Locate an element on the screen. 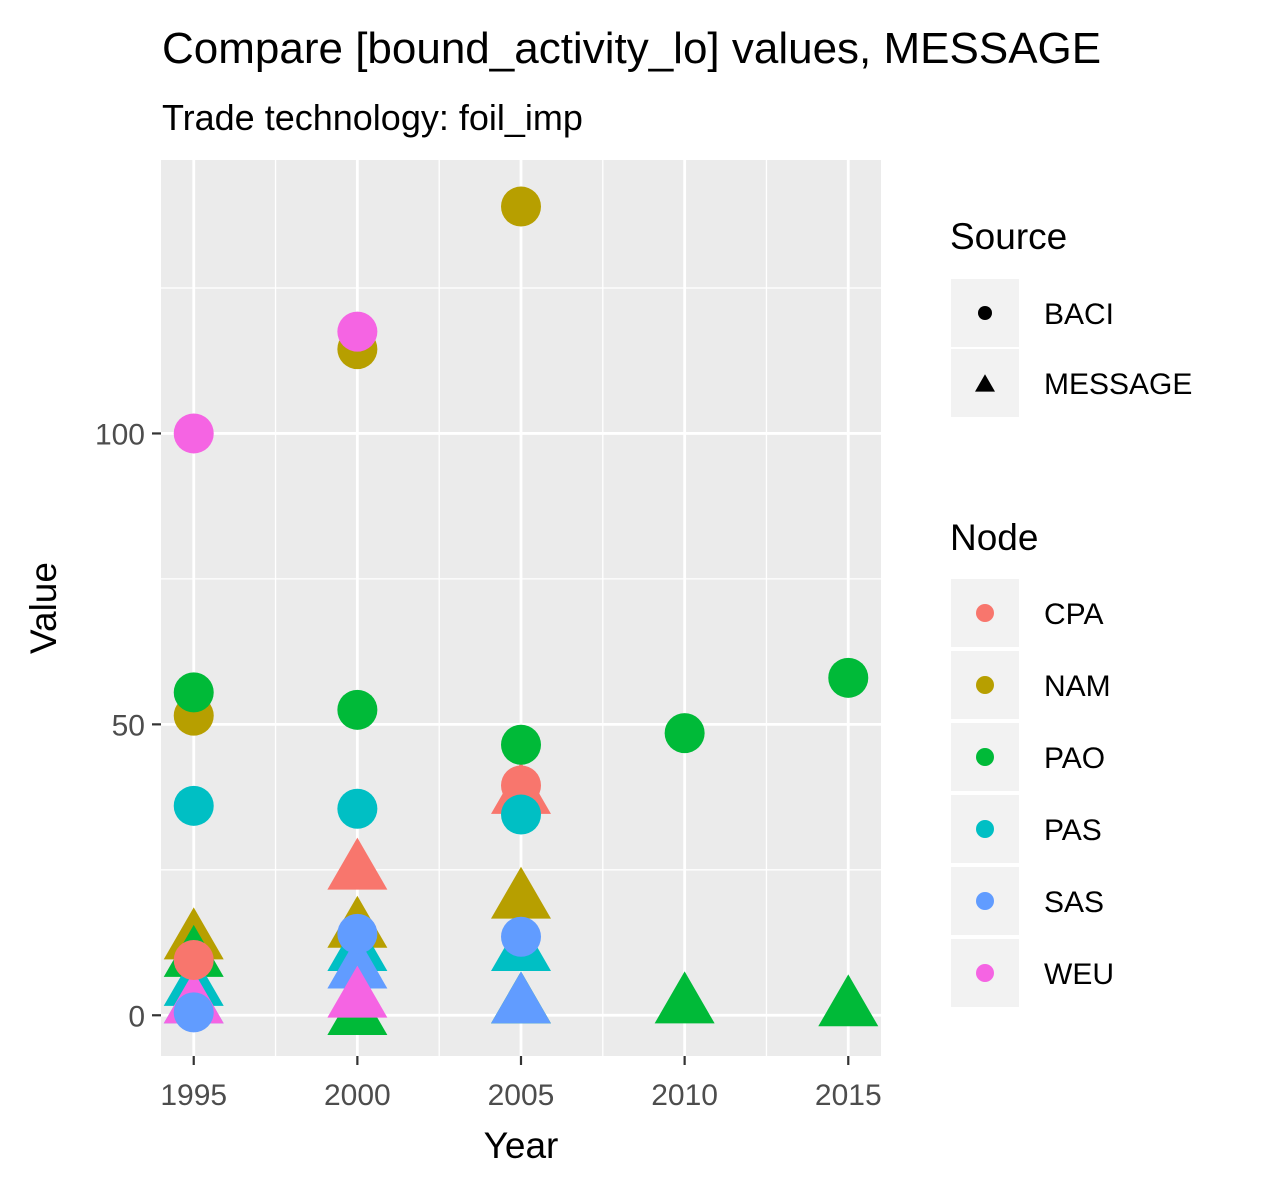 This screenshot has height=1190, width=1275. legend-label: BACI is located at coordinates (1079, 314).